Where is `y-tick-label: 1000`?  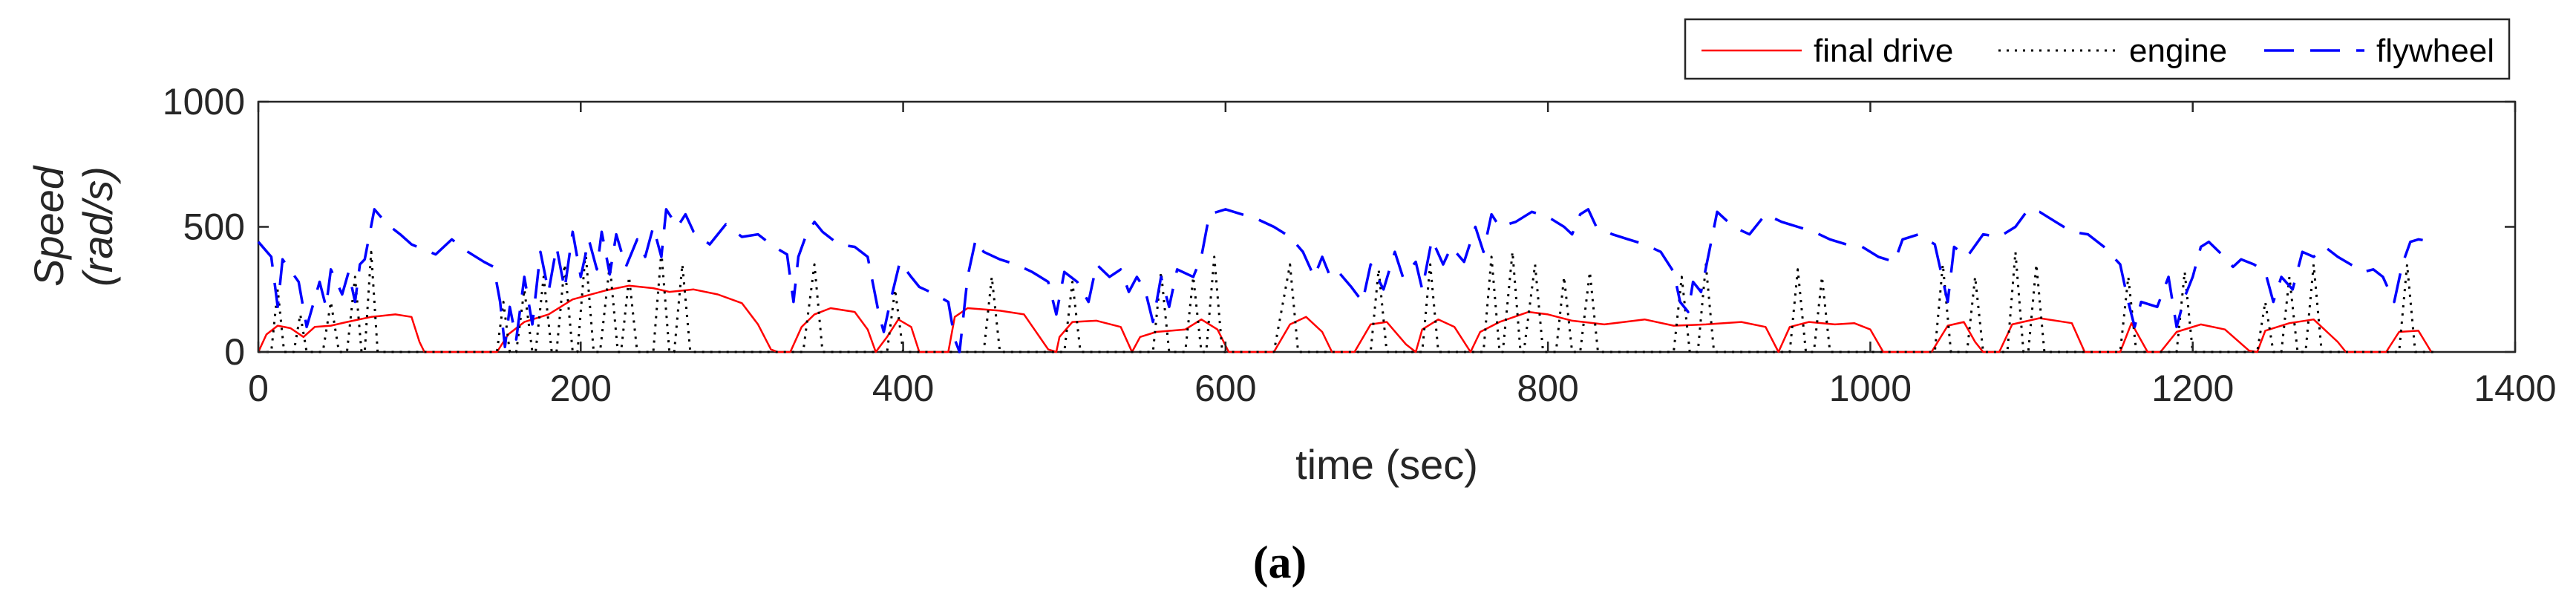
y-tick-label: 1000 is located at coordinates (204, 102).